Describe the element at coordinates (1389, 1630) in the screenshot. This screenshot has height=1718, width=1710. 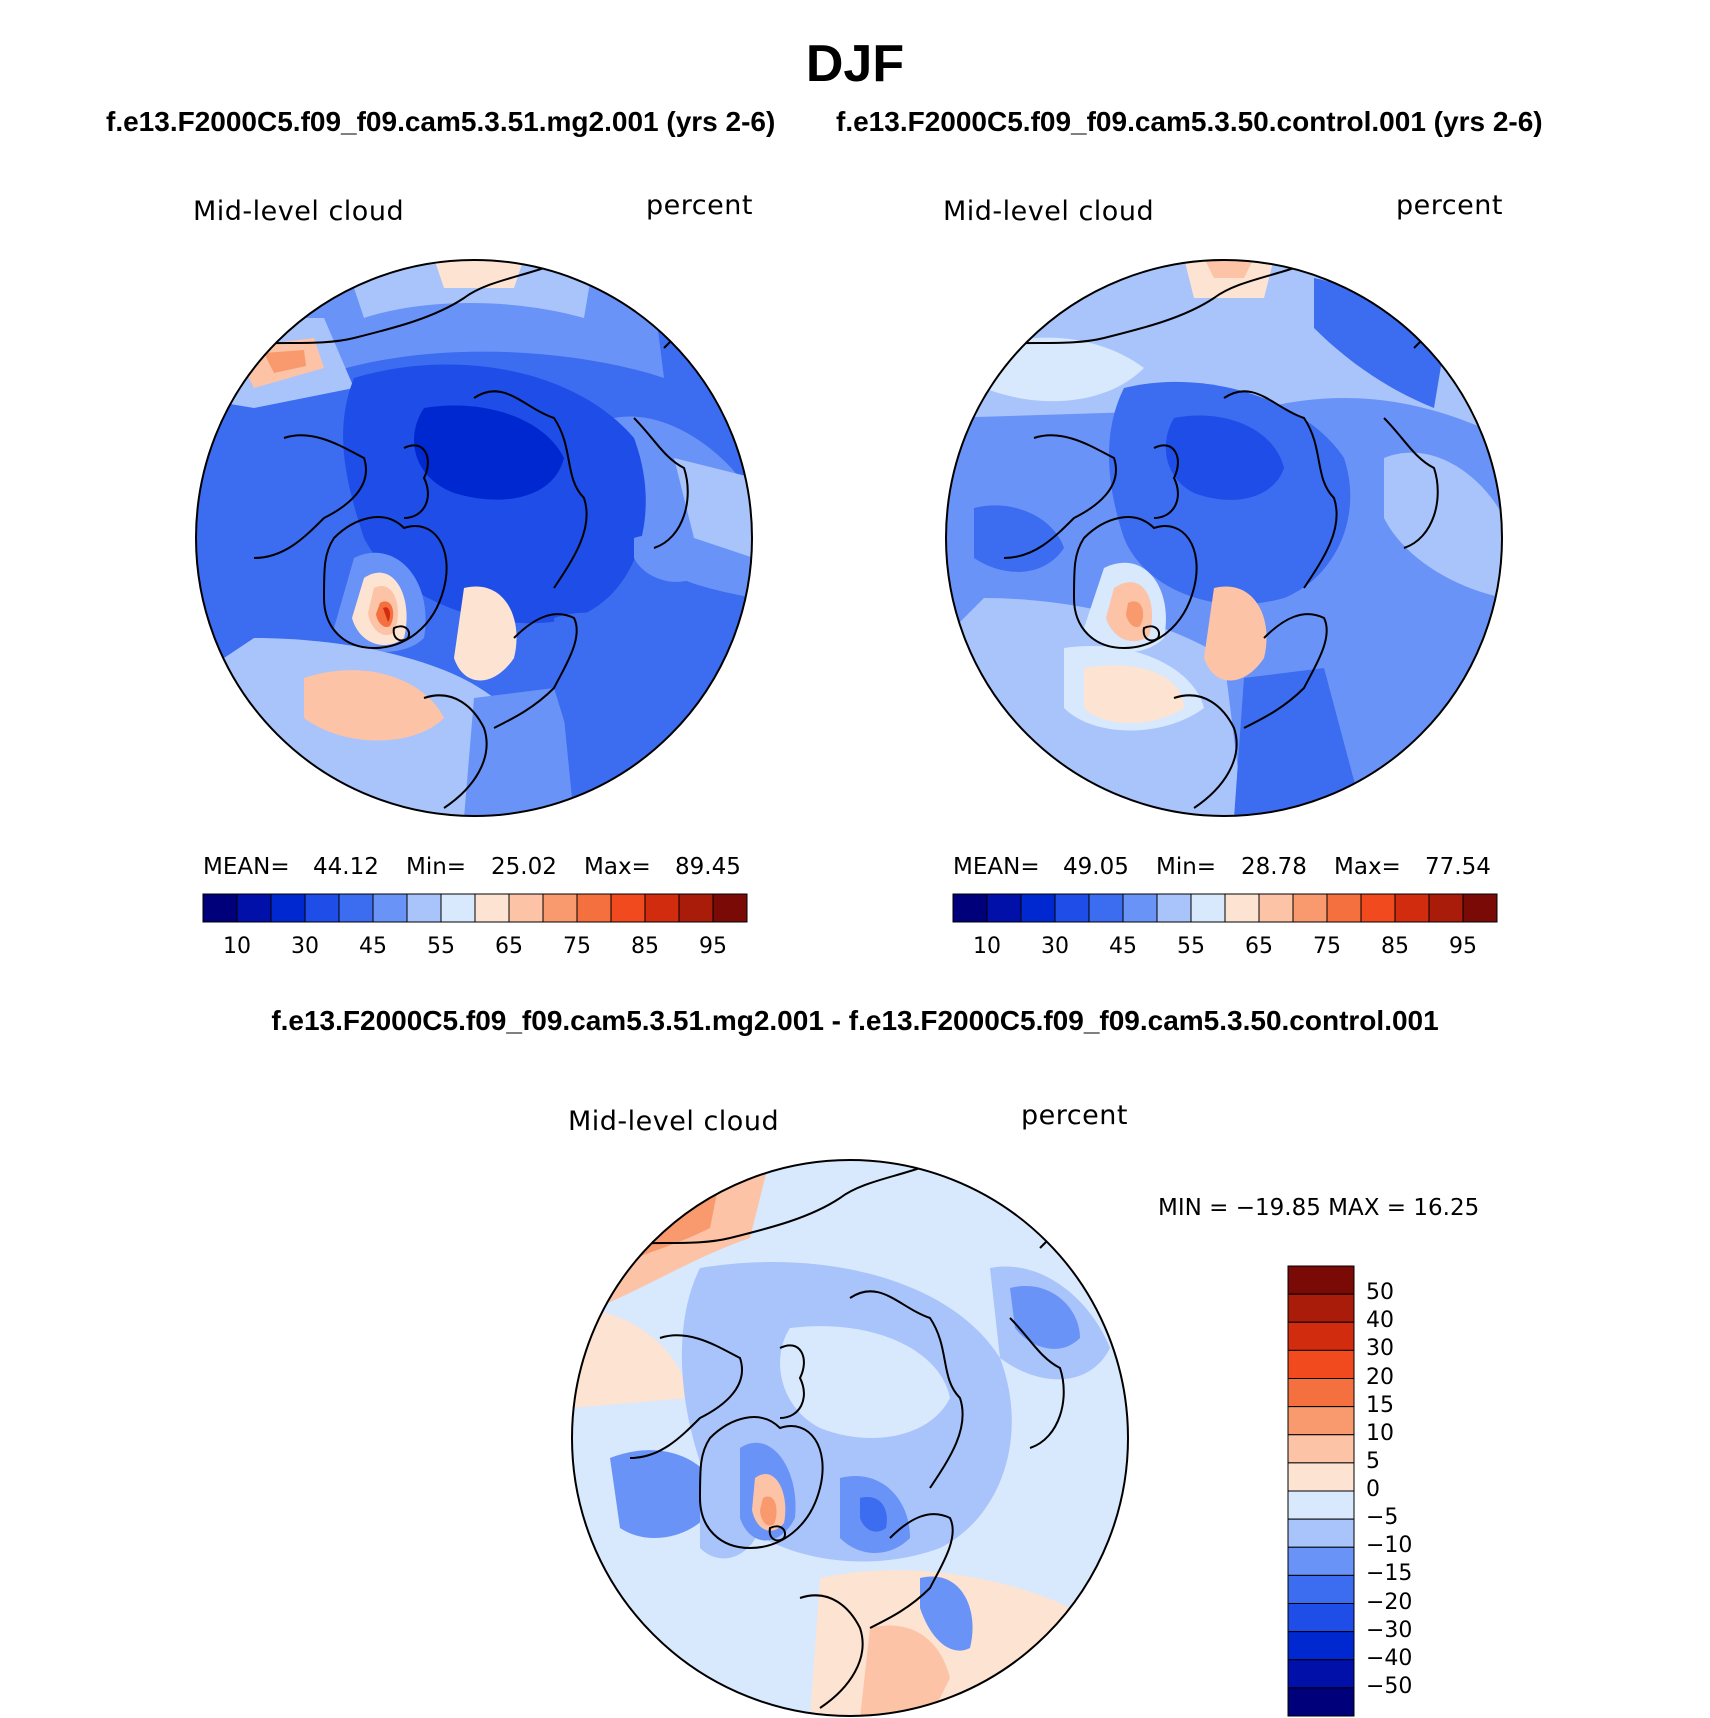
I see `diff-colorbar-tick-label: −30` at that location.